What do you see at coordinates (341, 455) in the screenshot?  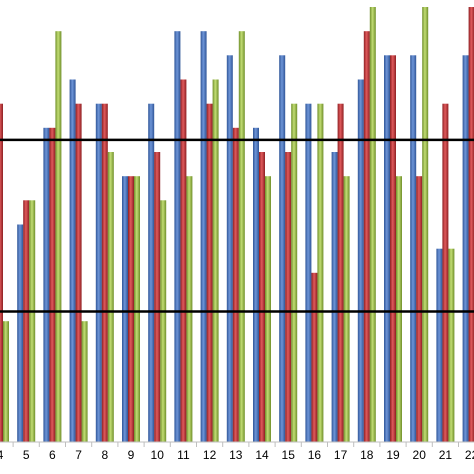 I see `x-tick-label-17: 17` at bounding box center [341, 455].